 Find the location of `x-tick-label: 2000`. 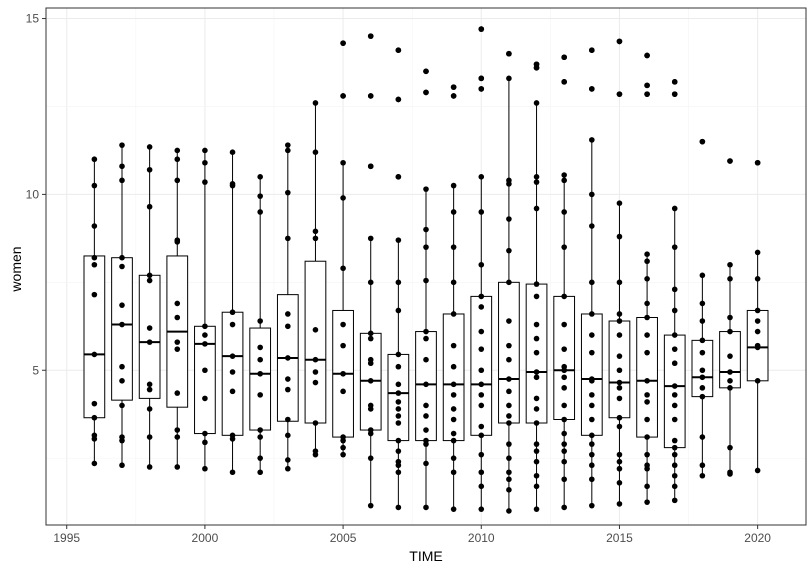

x-tick-label: 2000 is located at coordinates (205, 538).